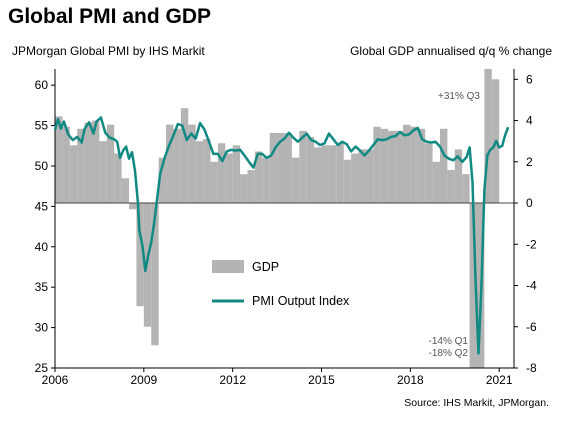 Image resolution: width=561 pixels, height=431 pixels. Describe the element at coordinates (232, 380) in the screenshot. I see `x-tick-label: 2012` at that location.